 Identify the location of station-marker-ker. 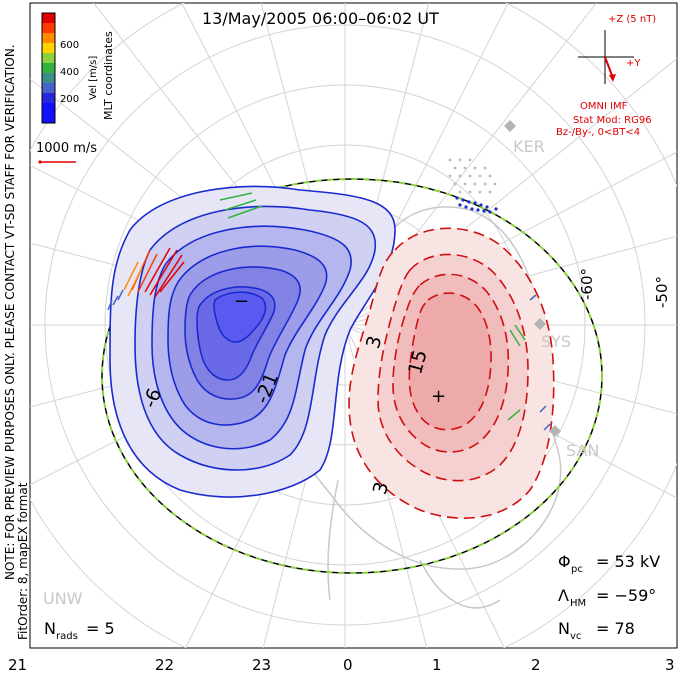
(510, 126).